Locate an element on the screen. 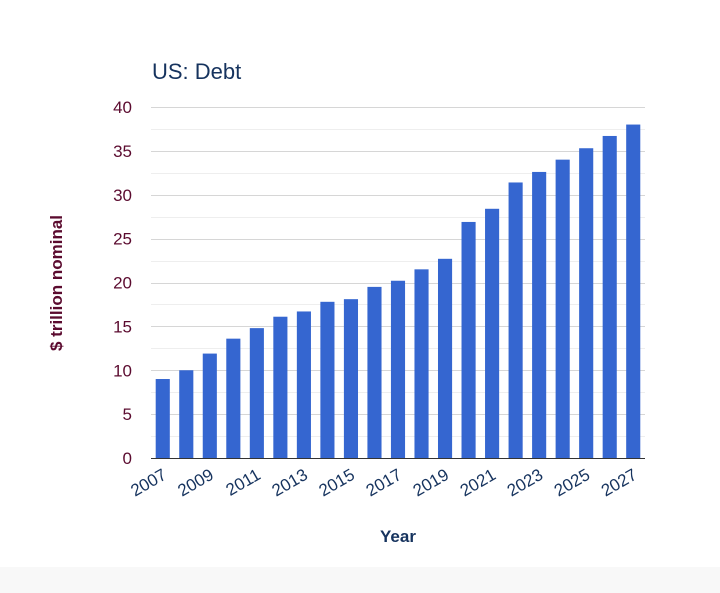 Image resolution: width=720 pixels, height=593 pixels. bar-2013 is located at coordinates (303, 384).